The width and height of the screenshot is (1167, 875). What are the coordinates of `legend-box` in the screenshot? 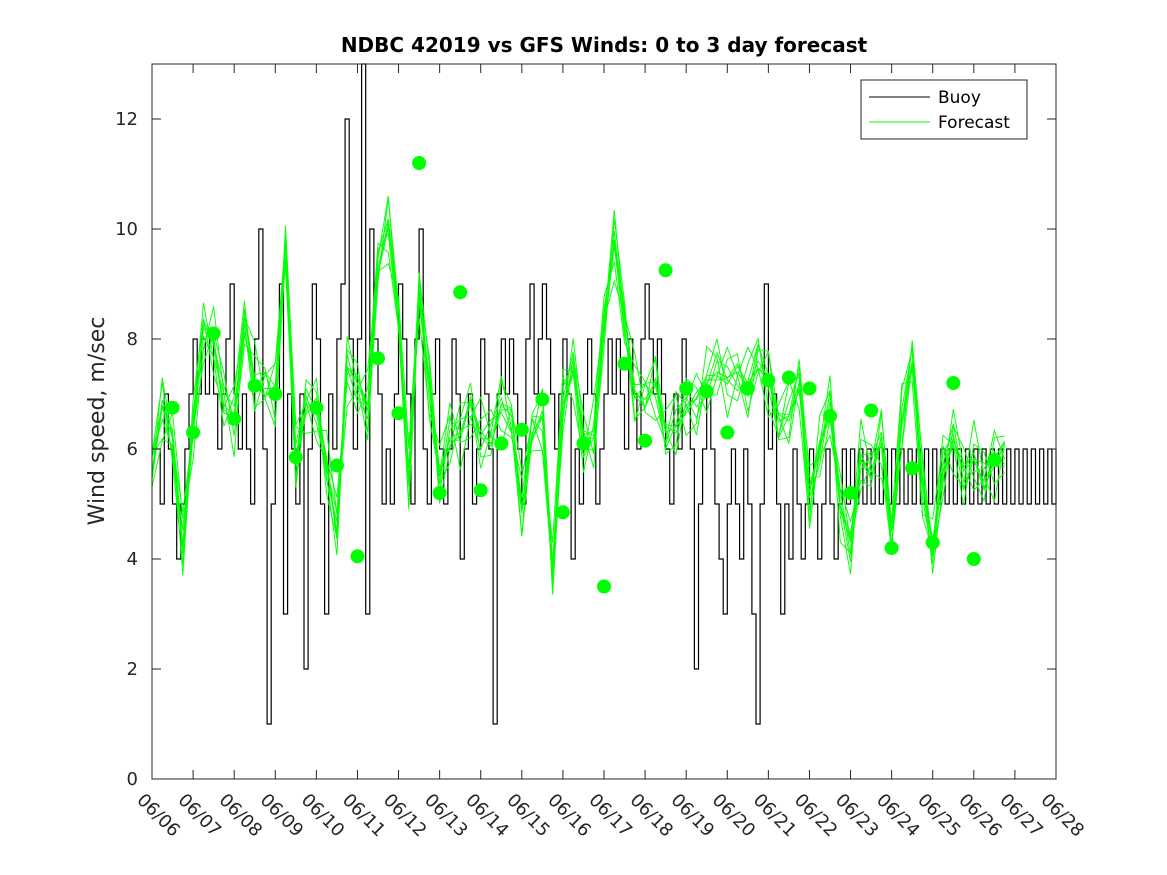 It's located at (944, 109).